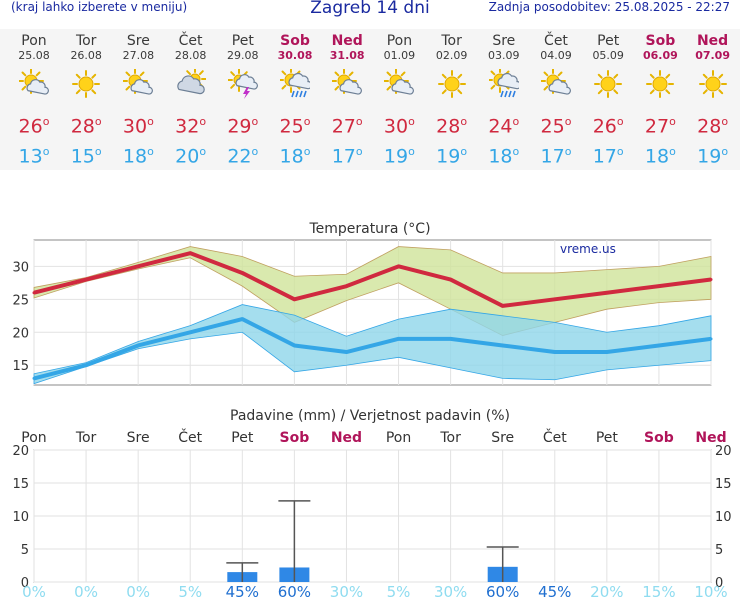  Describe the element at coordinates (242, 438) in the screenshot. I see `day-axis-label: Pet` at that location.